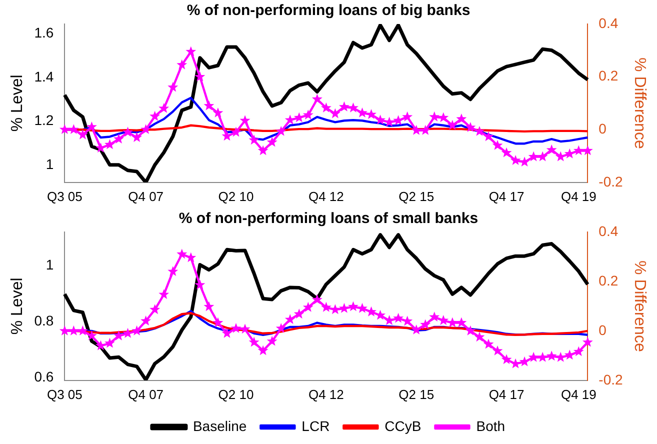  Describe the element at coordinates (44, 376) in the screenshot. I see `y-tick-label: 0.6` at that location.